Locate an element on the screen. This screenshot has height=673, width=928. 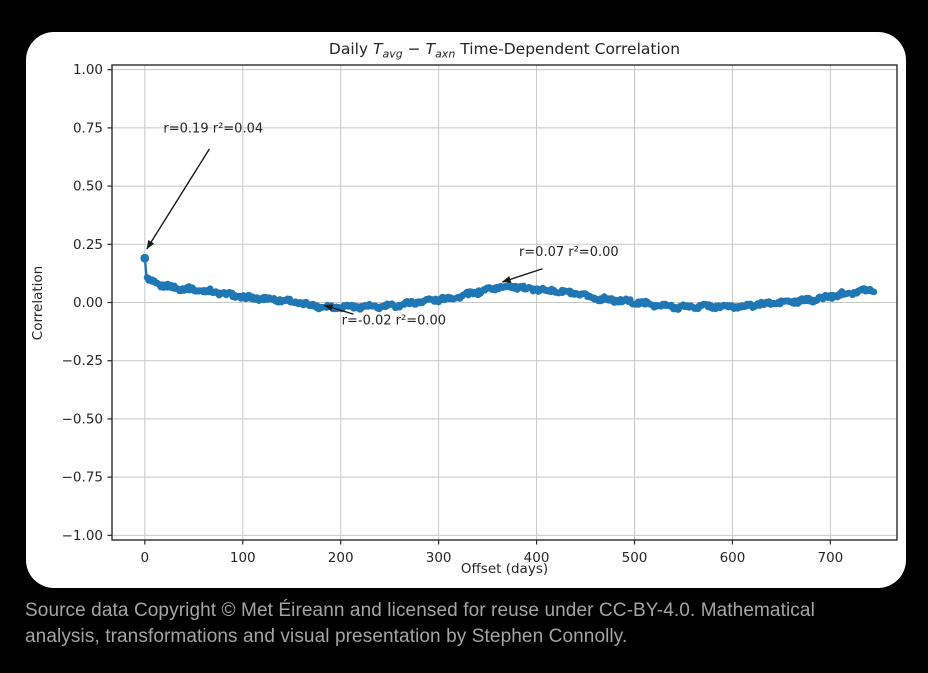
svg-text: −0.75 is located at coordinates (82, 478).